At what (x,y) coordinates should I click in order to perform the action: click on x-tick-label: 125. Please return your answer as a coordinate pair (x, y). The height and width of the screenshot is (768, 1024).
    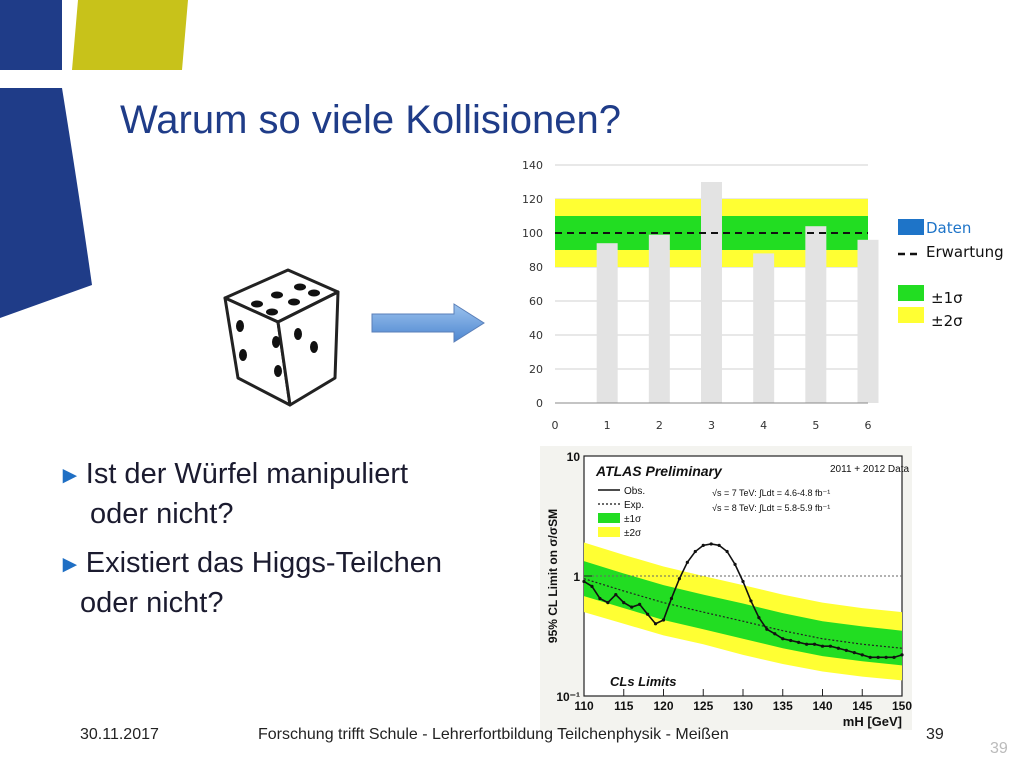
    Looking at the image, I should click on (703, 706).